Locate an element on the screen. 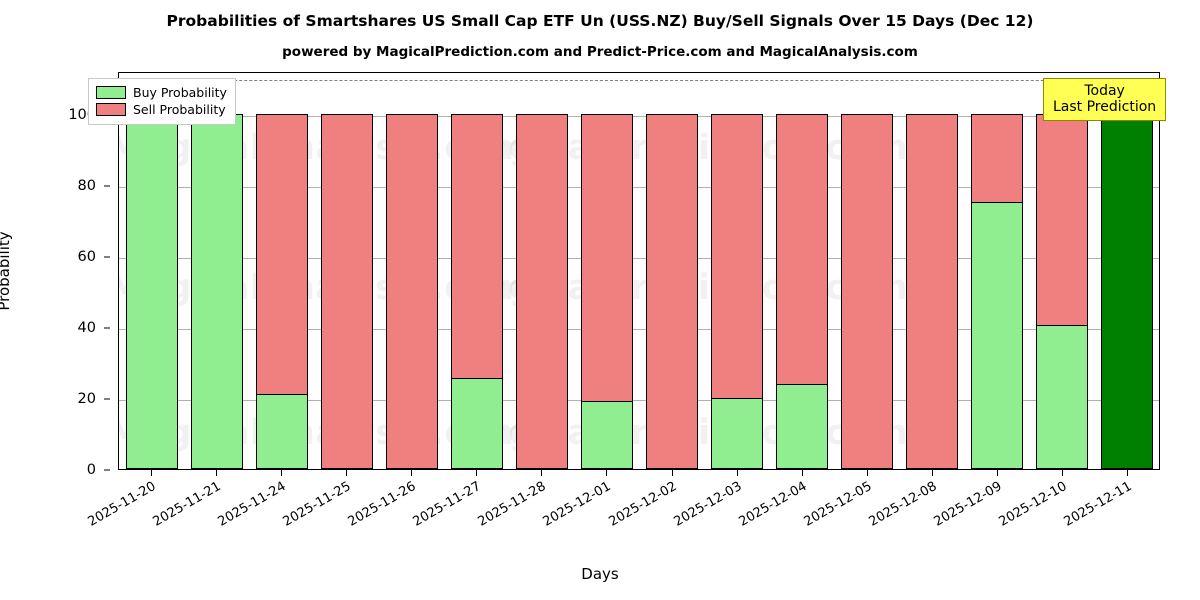 This screenshot has width=1200, height=600. legend-item-sell: Sell Probability is located at coordinates (161, 109).